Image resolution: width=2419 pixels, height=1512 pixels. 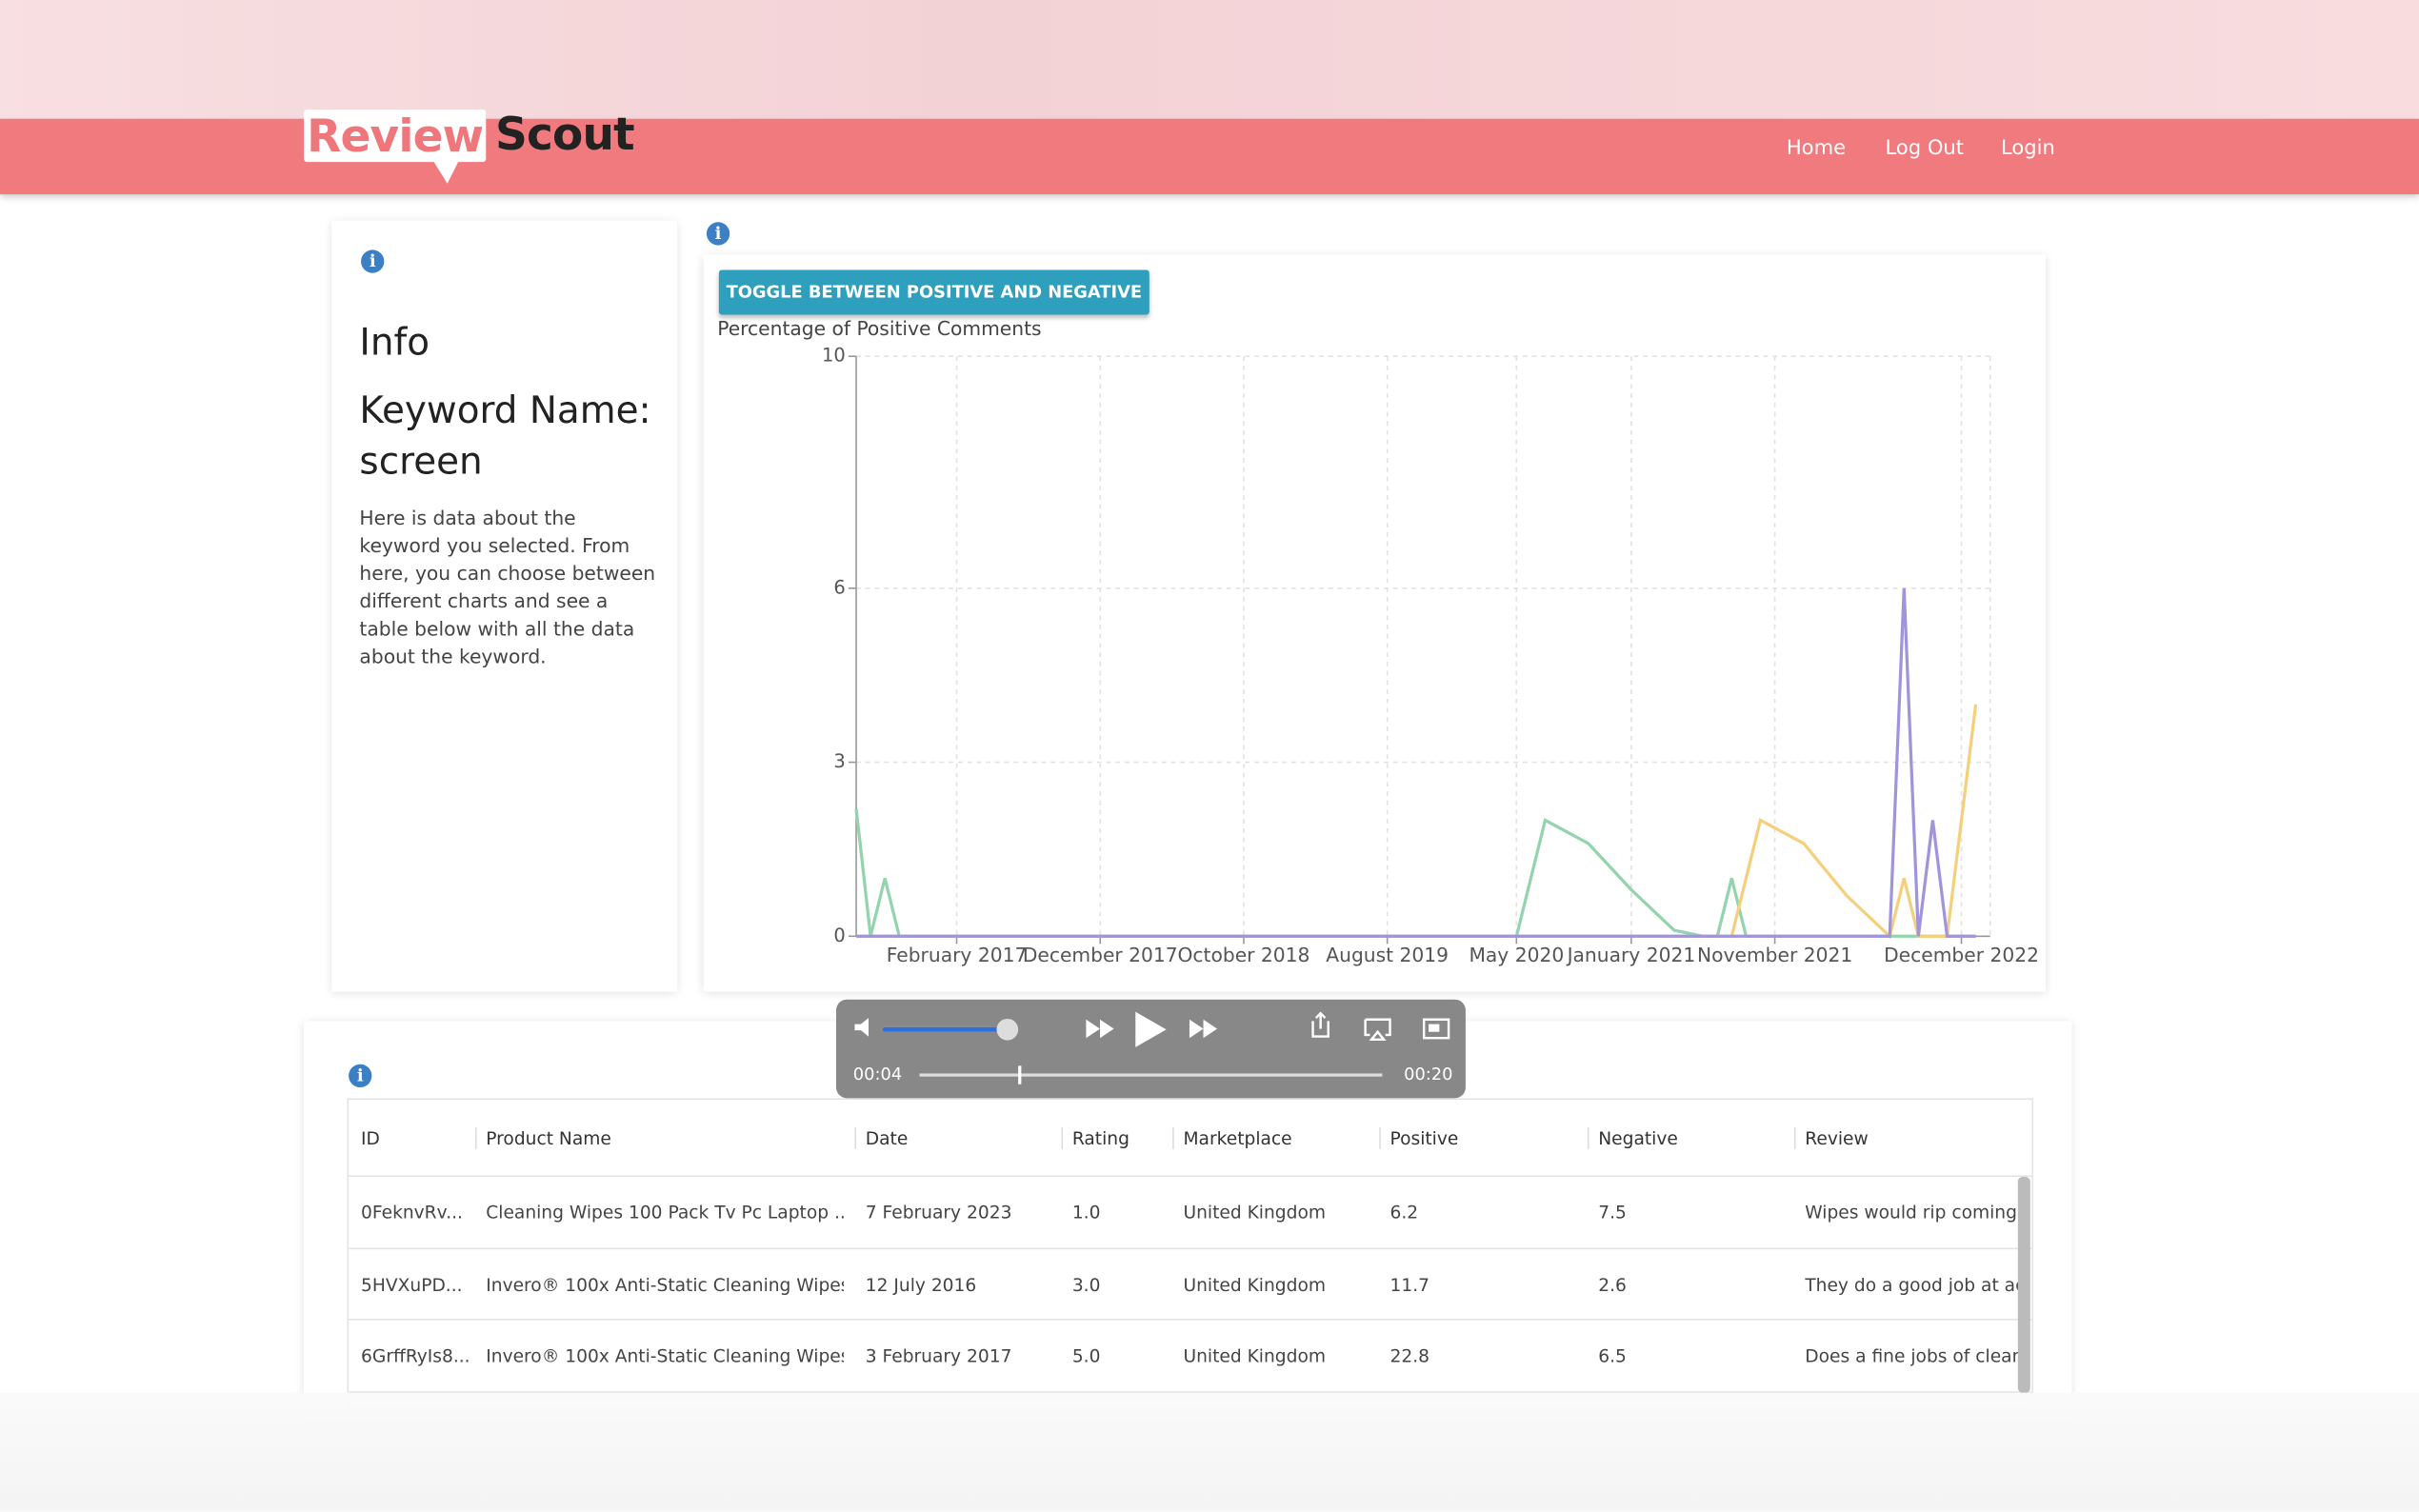 What do you see at coordinates (1151, 1075) in the screenshot?
I see `progress-track` at bounding box center [1151, 1075].